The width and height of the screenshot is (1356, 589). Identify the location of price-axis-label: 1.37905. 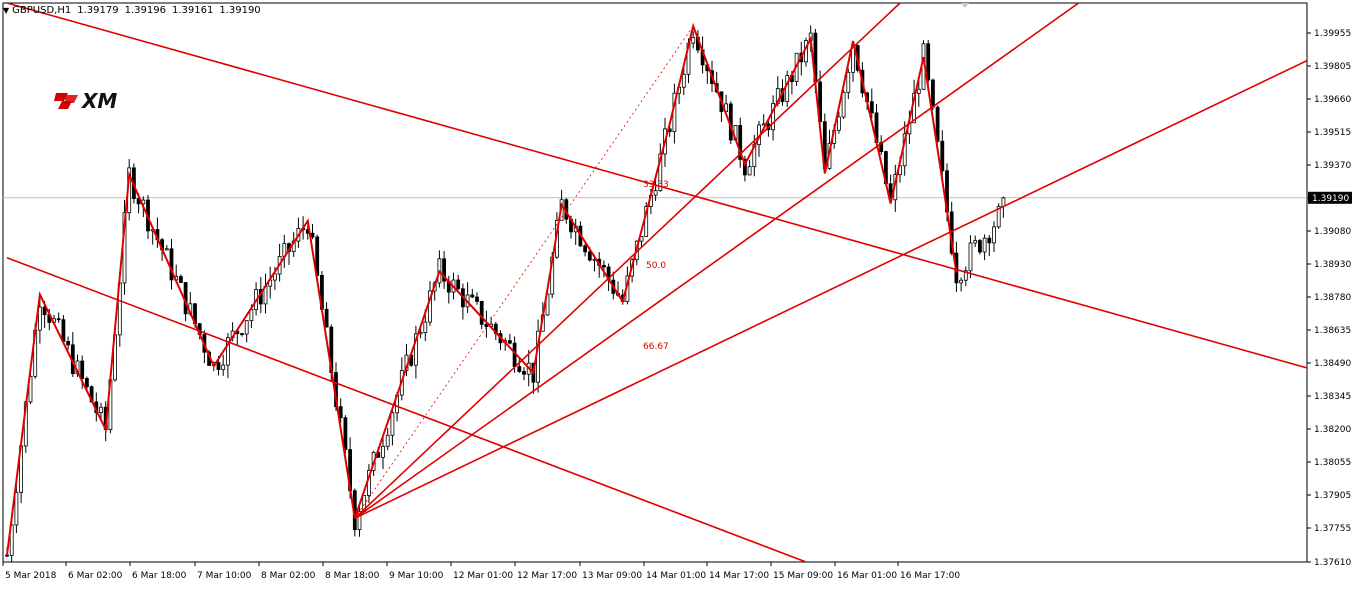
(1332, 496).